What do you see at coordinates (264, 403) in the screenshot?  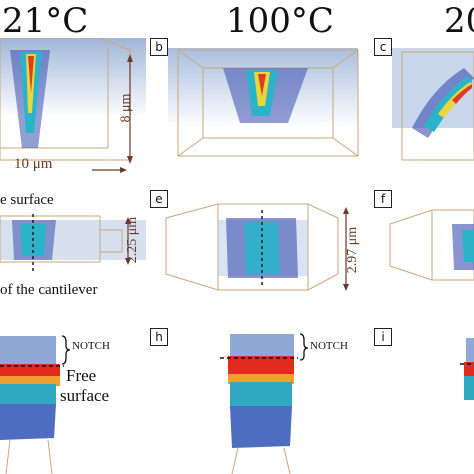 I see `panel-h-image` at bounding box center [264, 403].